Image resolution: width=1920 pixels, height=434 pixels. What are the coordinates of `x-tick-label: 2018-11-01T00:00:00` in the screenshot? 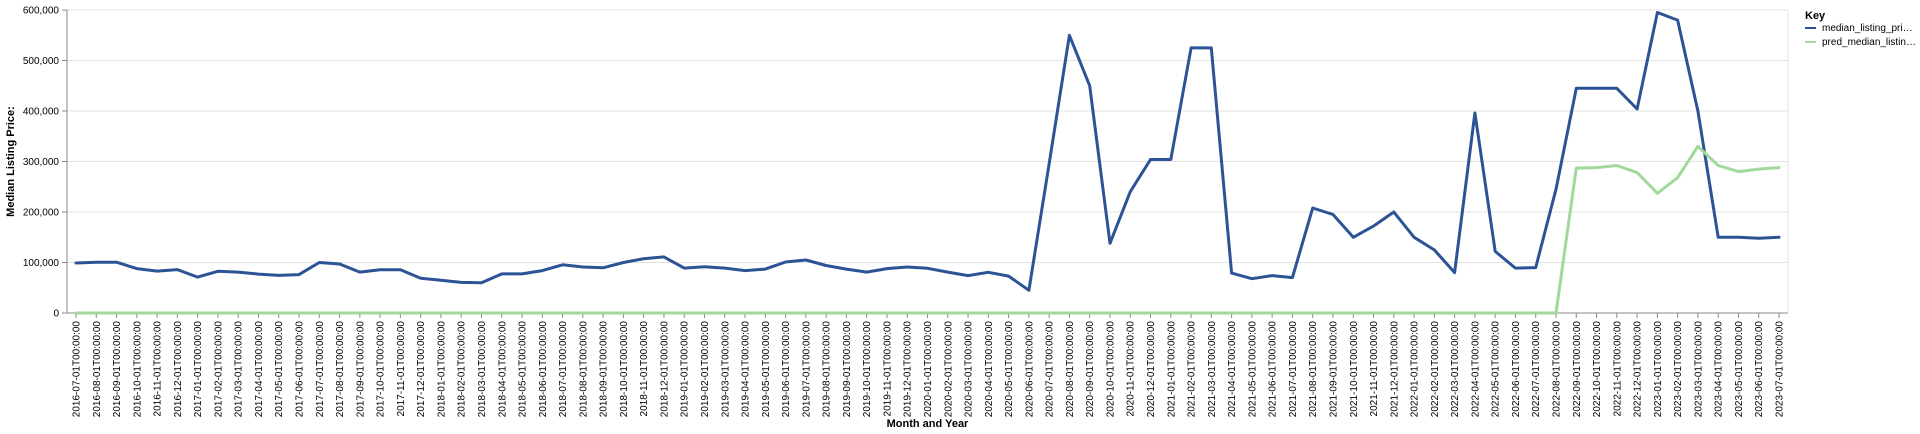 It's located at (644, 369).